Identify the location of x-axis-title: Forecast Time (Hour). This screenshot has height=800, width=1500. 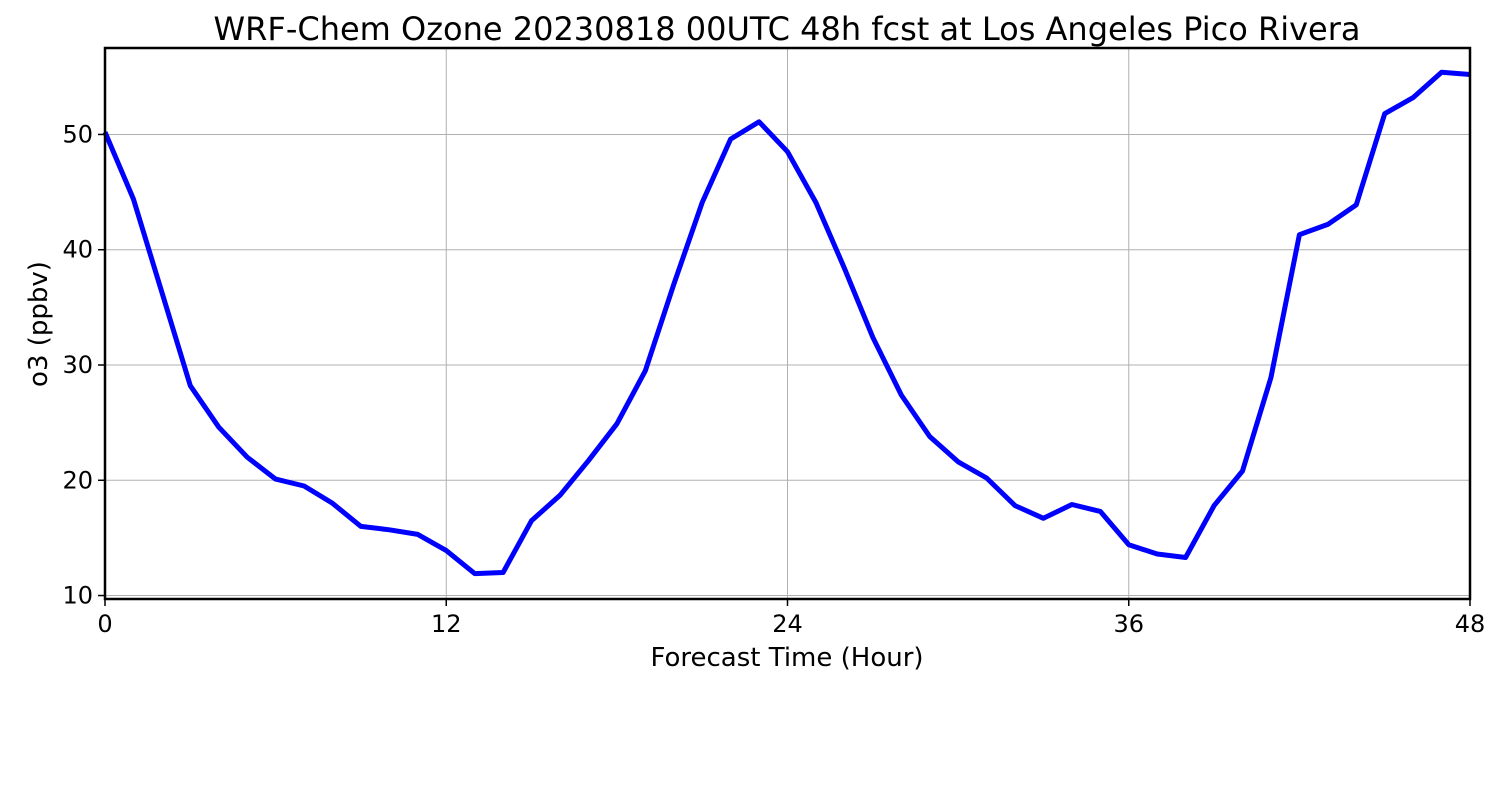
(786, 658).